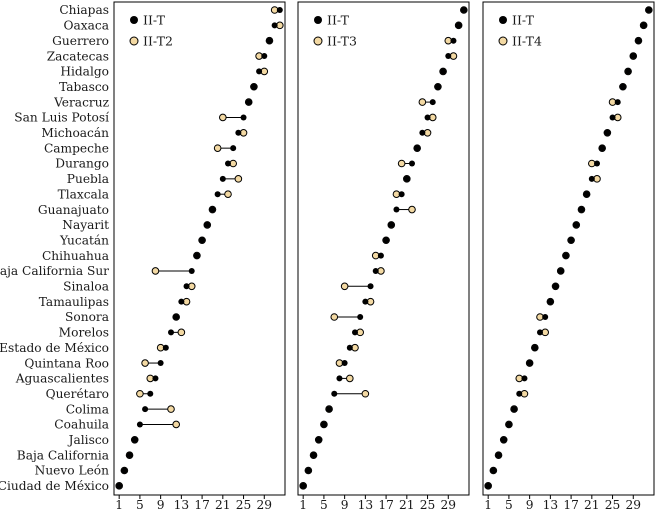 Image resolution: width=657 pixels, height=513 pixels. What do you see at coordinates (54, 271) in the screenshot?
I see `state-label: Baja California Sur` at bounding box center [54, 271].